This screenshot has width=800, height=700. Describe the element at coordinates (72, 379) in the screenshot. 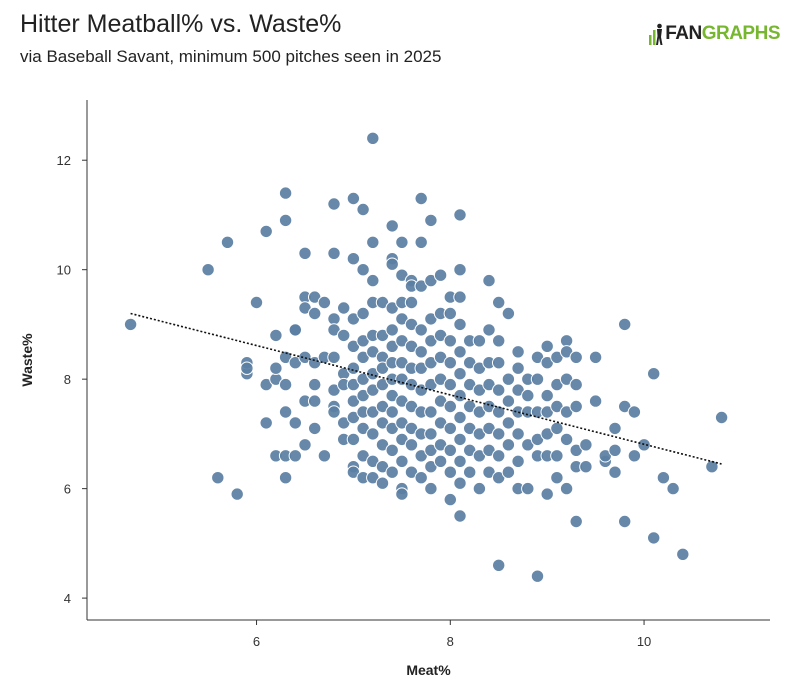

I see `y-ticks: 4 6 8 10 12` at that location.